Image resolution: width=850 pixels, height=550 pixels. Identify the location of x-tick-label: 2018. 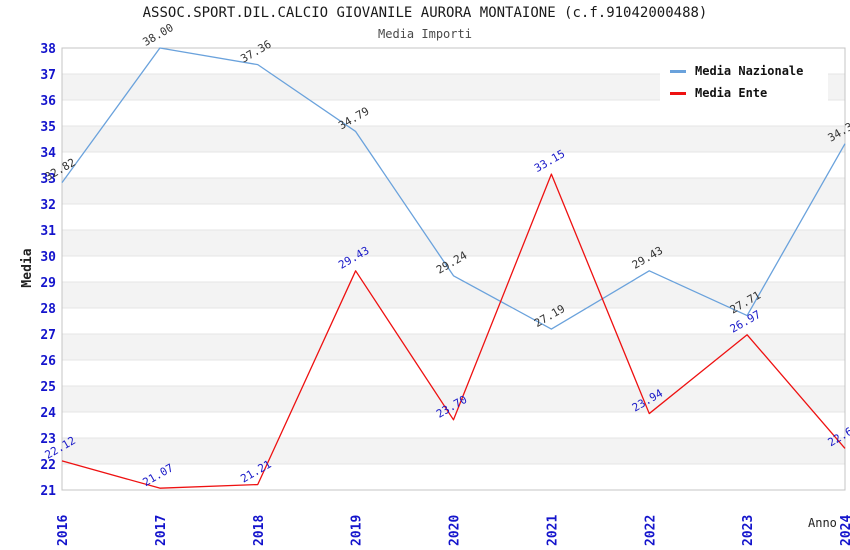
(259, 530).